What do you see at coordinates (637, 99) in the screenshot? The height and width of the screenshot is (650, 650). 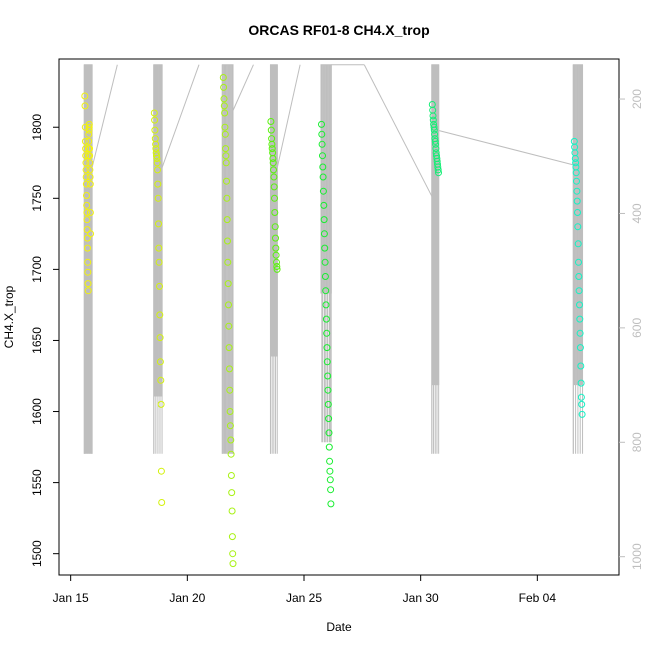 I see `y2-tick-label: 200` at bounding box center [637, 99].